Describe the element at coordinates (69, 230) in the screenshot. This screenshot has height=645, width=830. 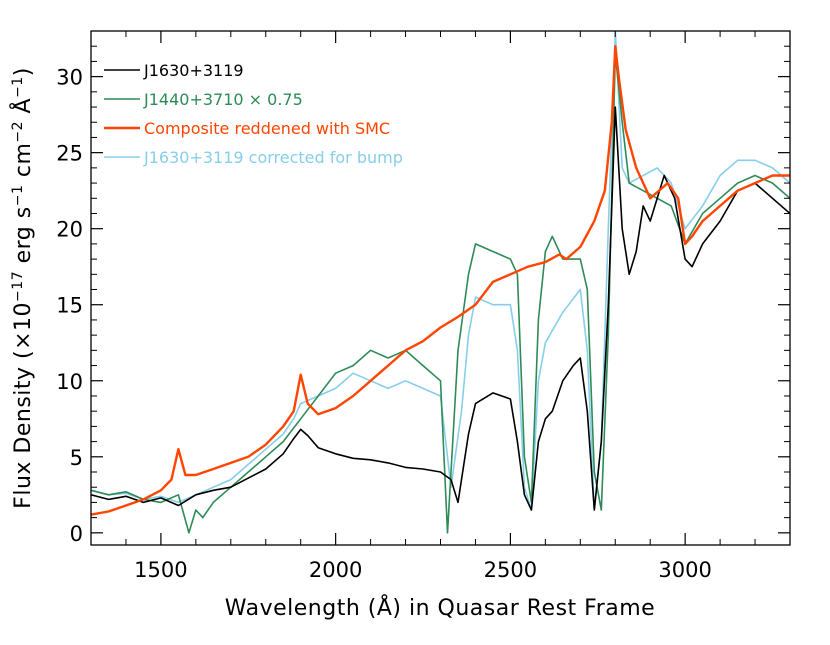
I see `y-tick-label: 20` at that location.